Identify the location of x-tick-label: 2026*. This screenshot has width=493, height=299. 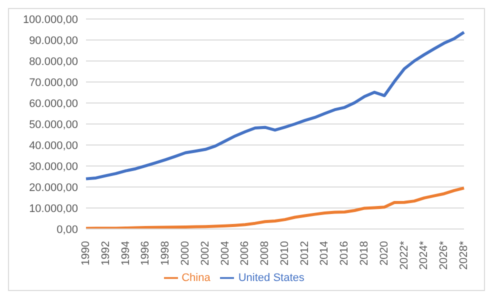
(444, 255).